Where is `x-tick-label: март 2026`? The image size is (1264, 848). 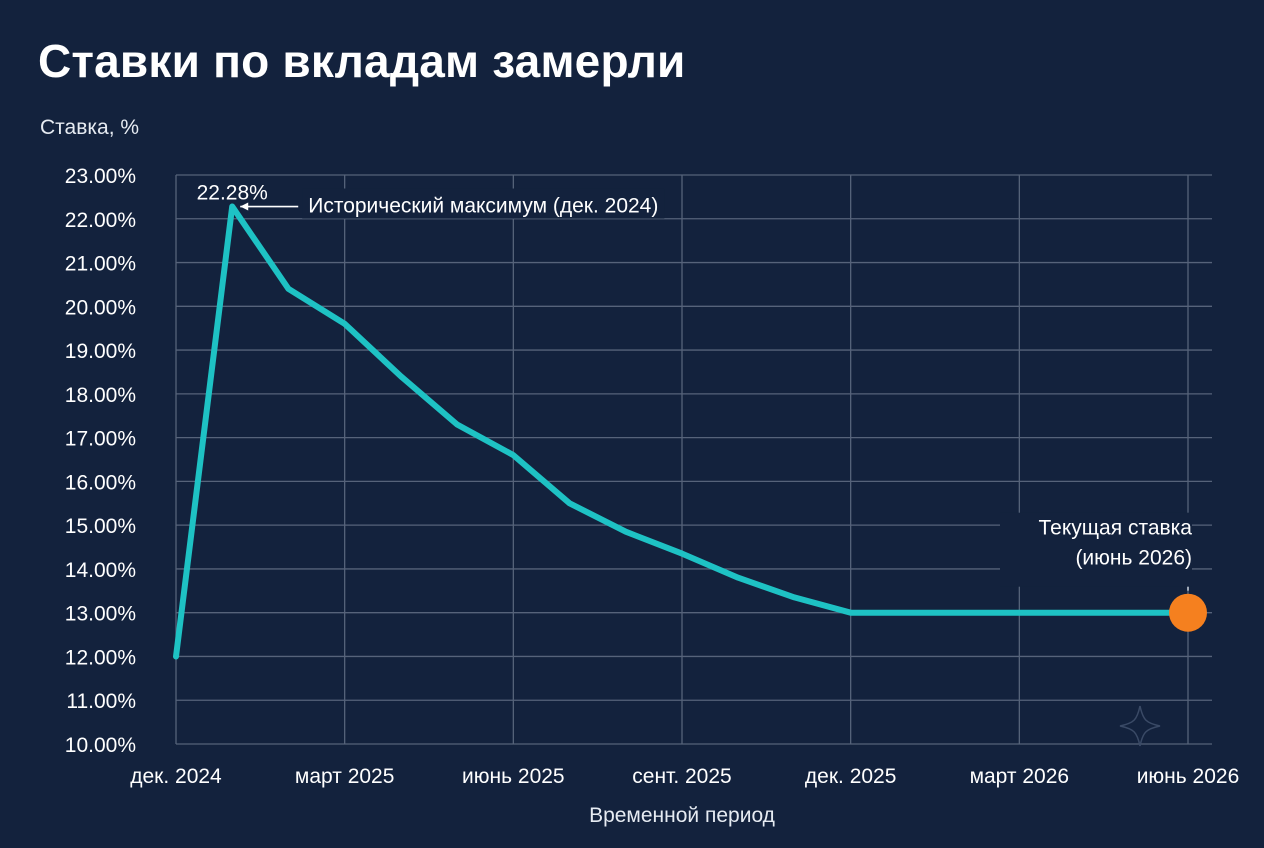 x-tick-label: март 2026 is located at coordinates (1020, 776).